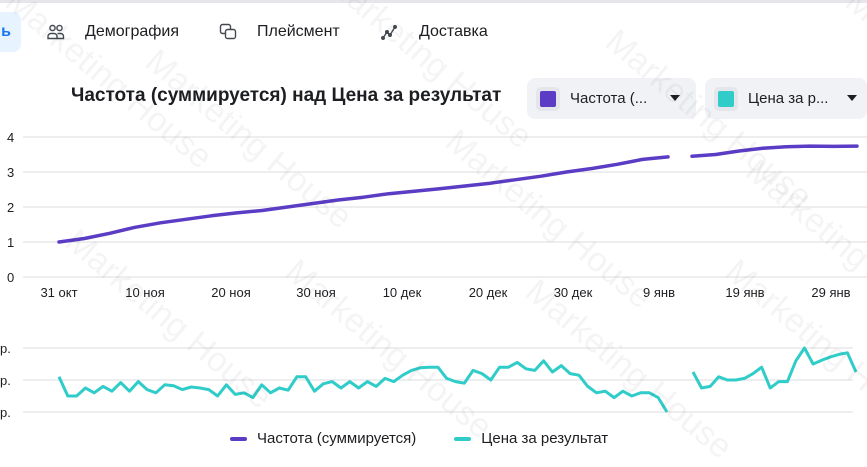 This screenshot has width=867, height=467. Describe the element at coordinates (457, 379) in the screenshot. I see `cost-line` at that location.